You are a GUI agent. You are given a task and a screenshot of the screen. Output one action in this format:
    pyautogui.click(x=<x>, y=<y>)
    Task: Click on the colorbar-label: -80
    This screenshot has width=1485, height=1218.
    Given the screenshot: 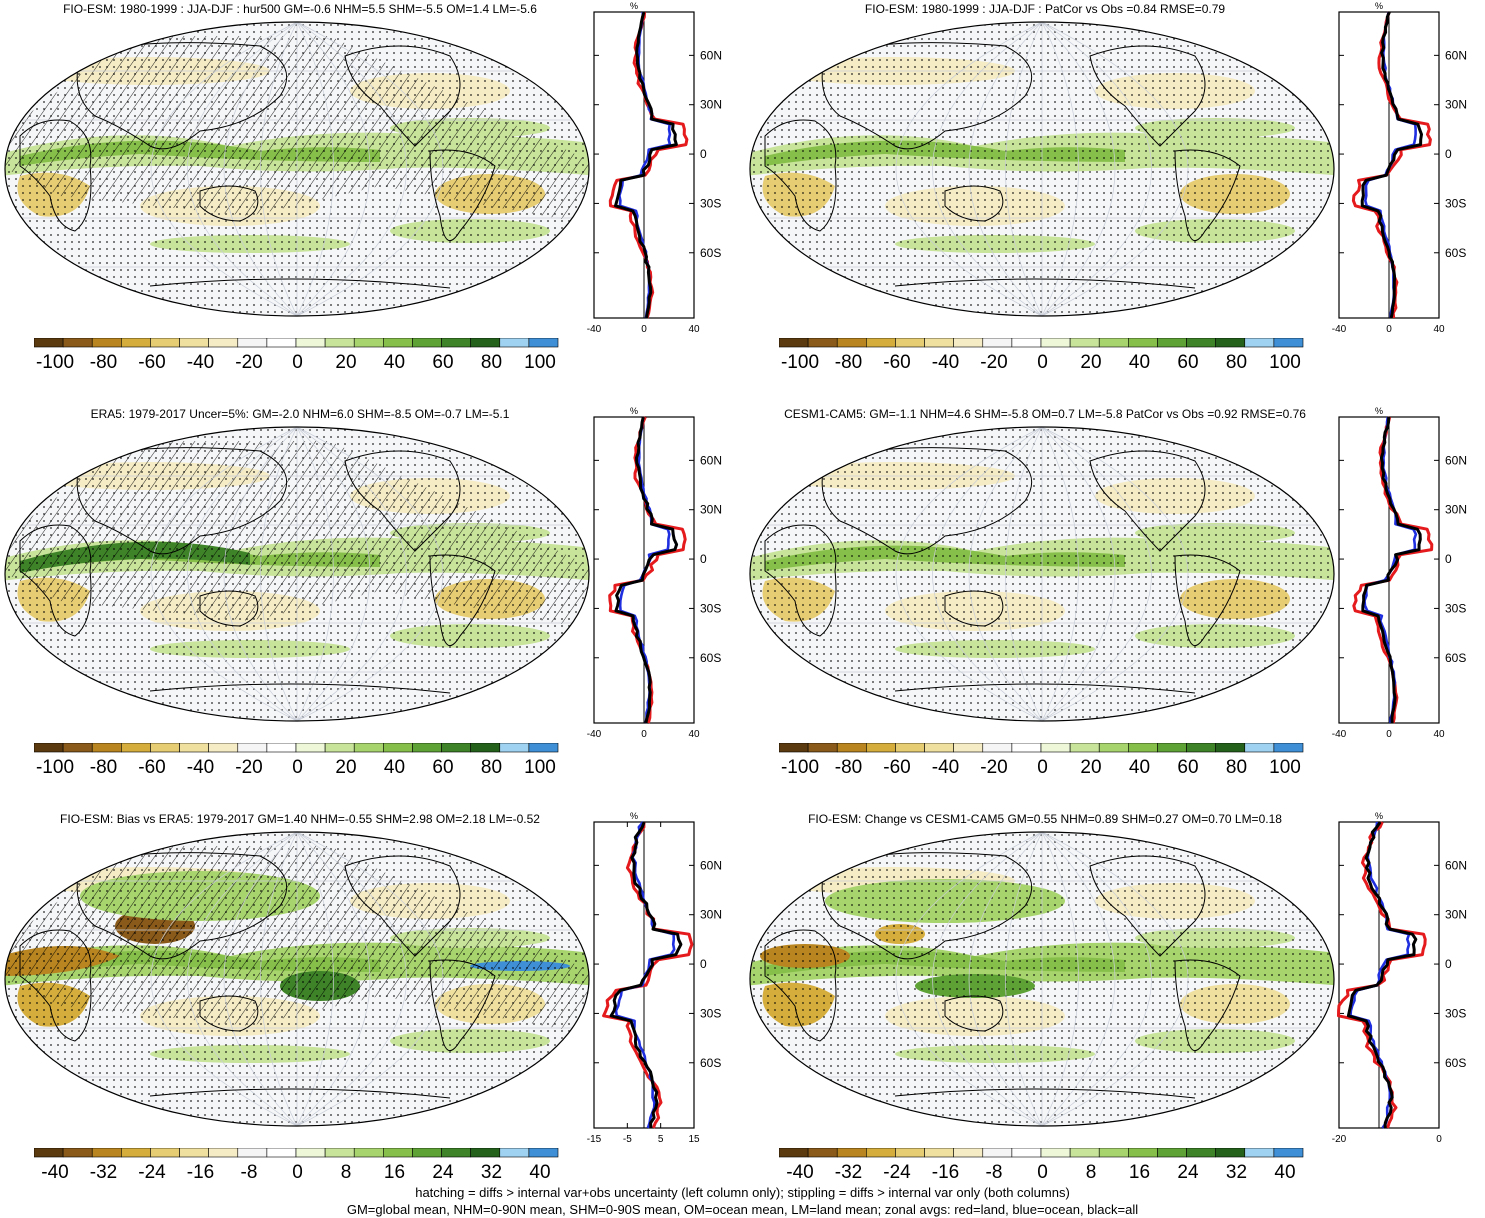 What is the action you would take?
    pyautogui.click(x=848, y=362)
    